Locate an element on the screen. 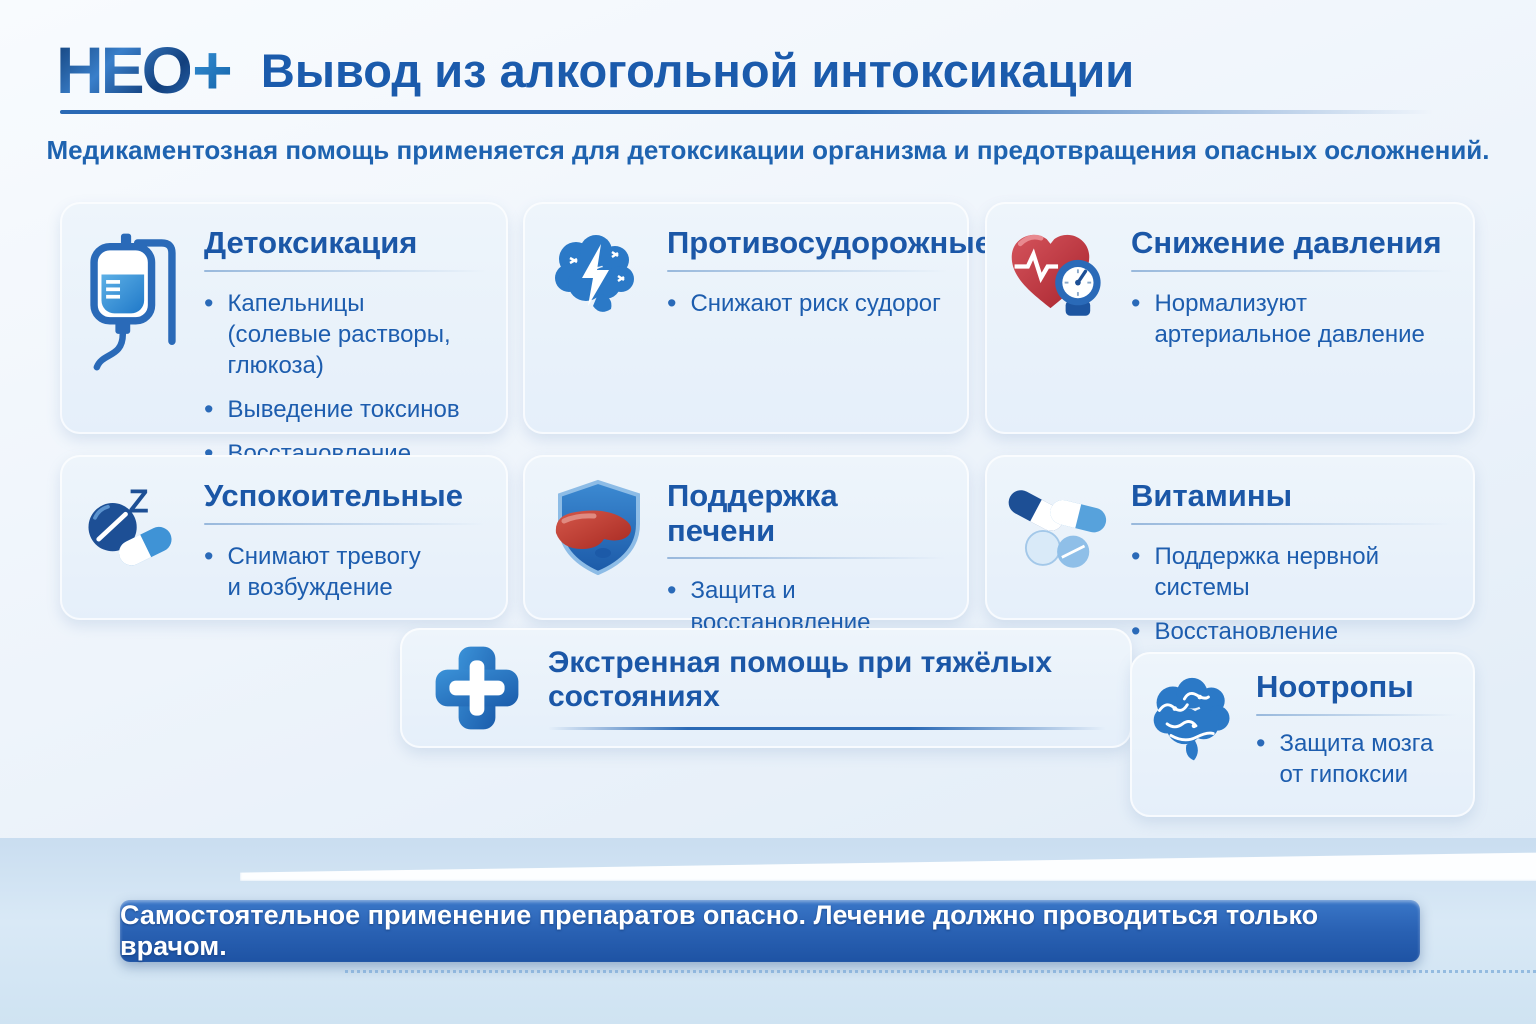 The width and height of the screenshot is (1536, 1024). iv-drip-icon is located at coordinates (133, 321).